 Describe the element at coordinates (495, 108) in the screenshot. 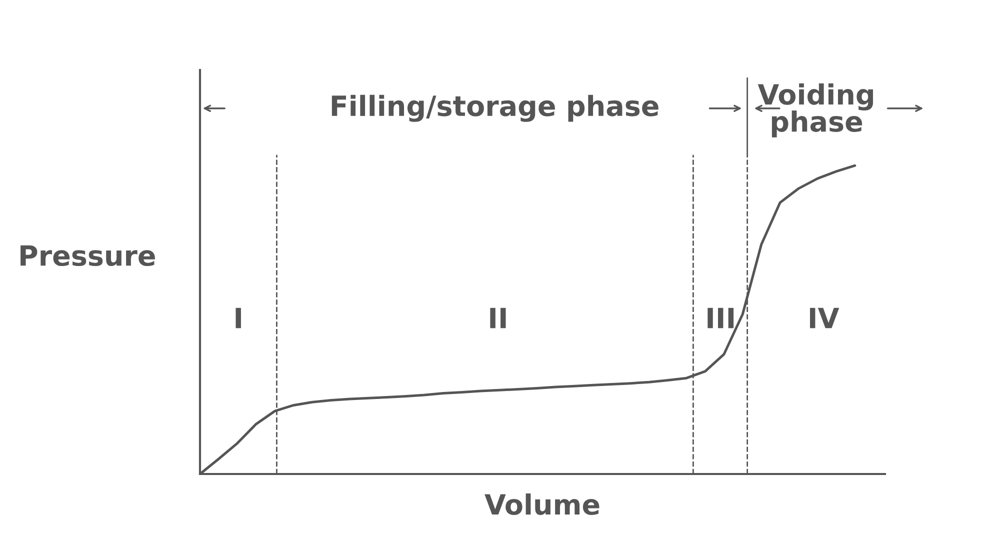

I see `text: Filling/storage phase` at that location.